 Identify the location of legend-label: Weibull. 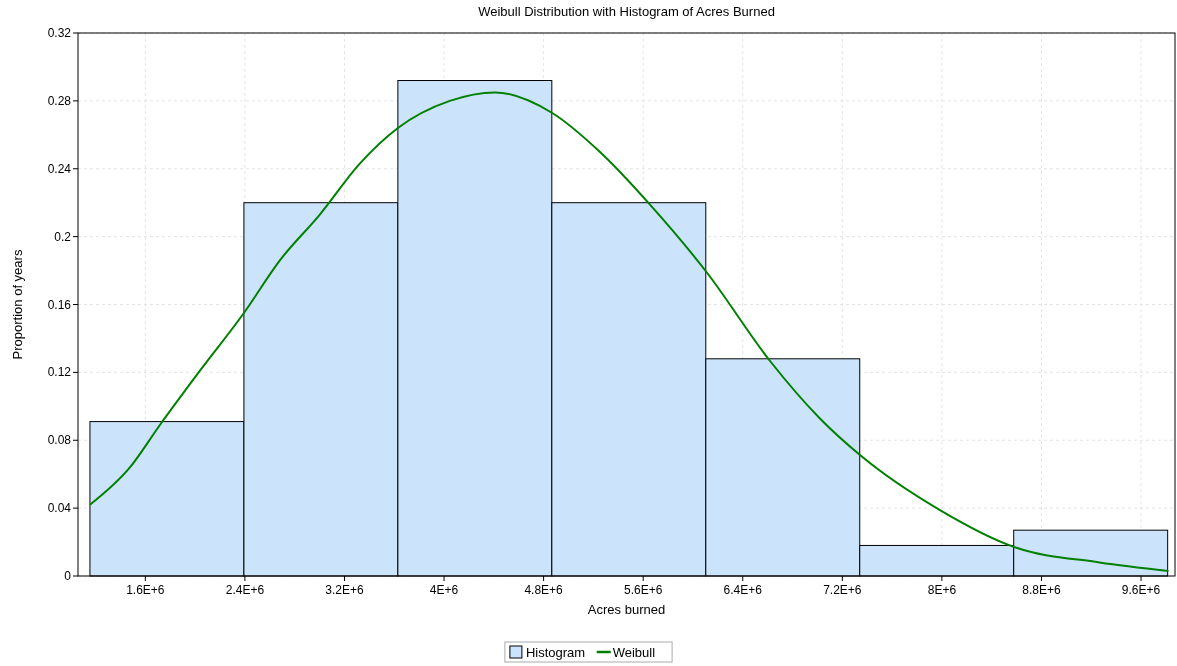
(634, 652).